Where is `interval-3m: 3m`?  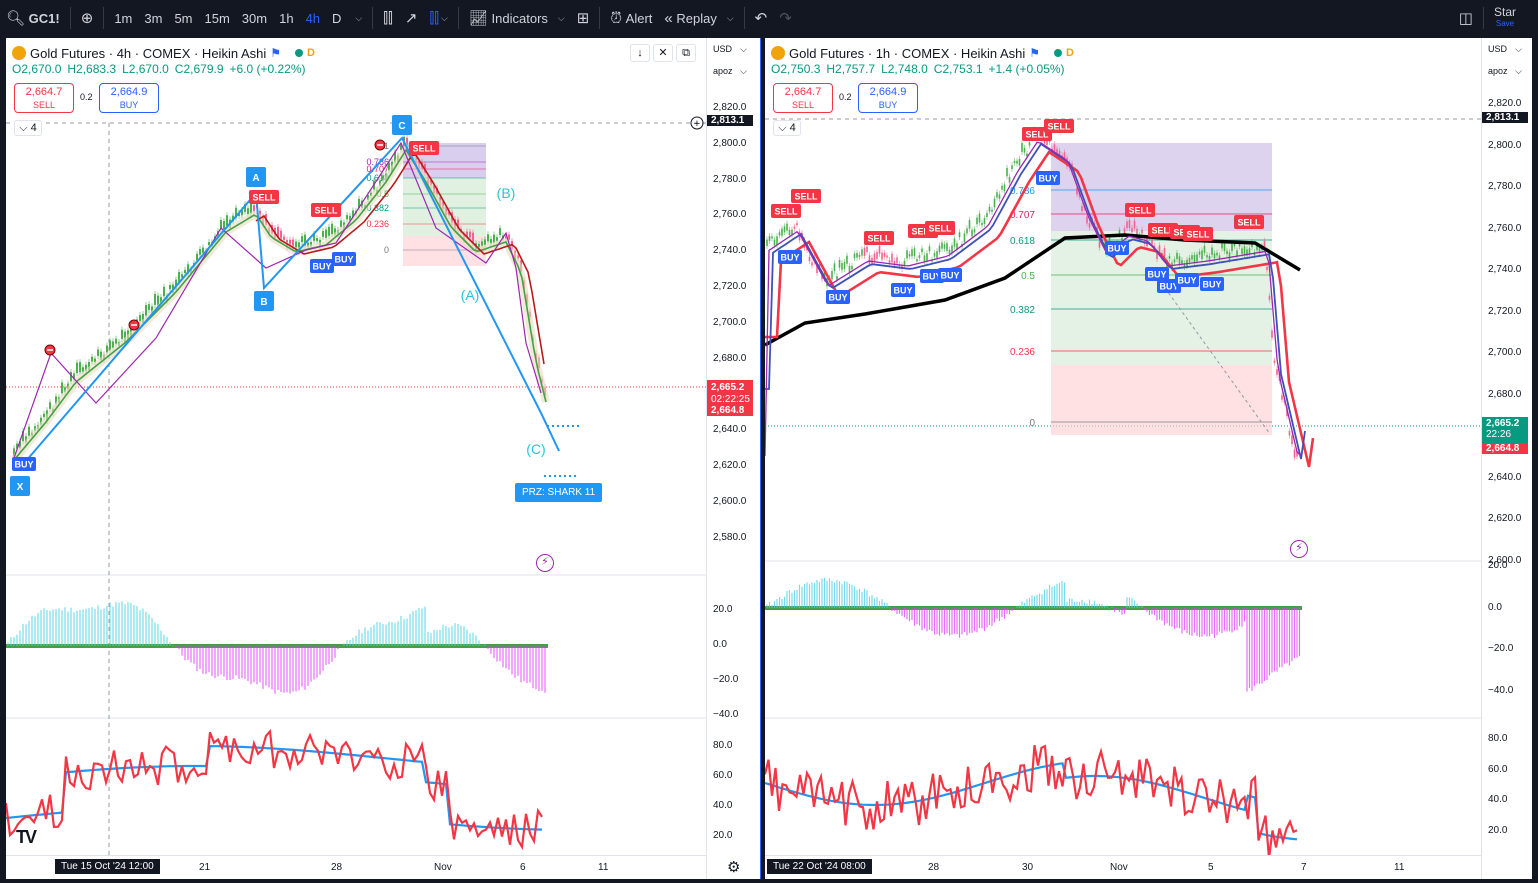
interval-3m: 3m is located at coordinates (153, 18).